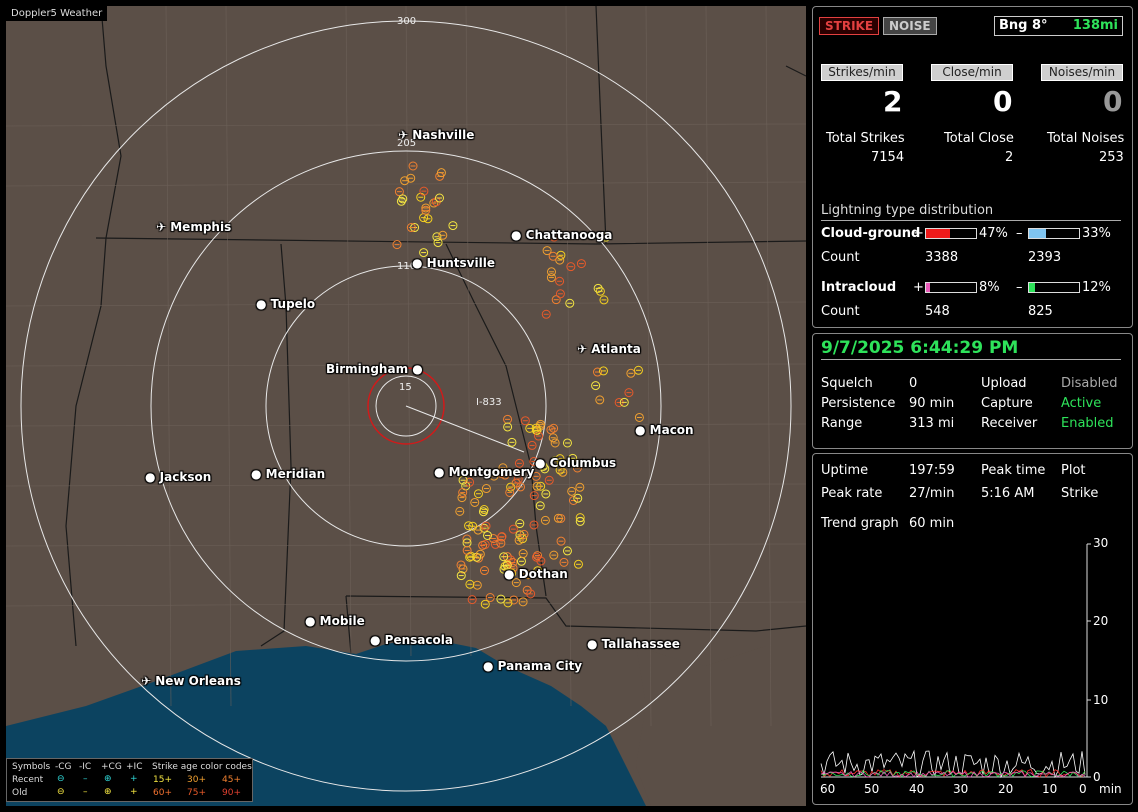  I want to click on legend-recent-pos-cg-icon: ⊕, so click(108, 779).